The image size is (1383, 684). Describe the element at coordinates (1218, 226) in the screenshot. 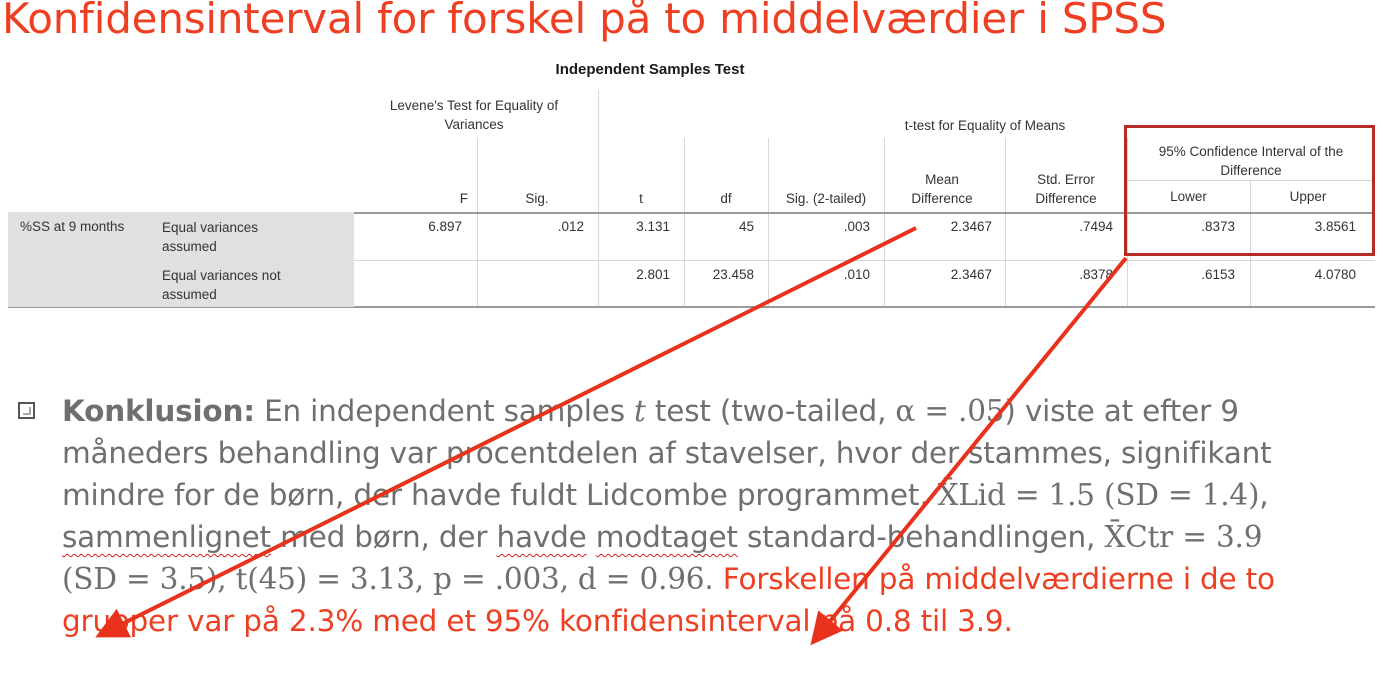

I see `cell-lower-row1: .8373` at that location.